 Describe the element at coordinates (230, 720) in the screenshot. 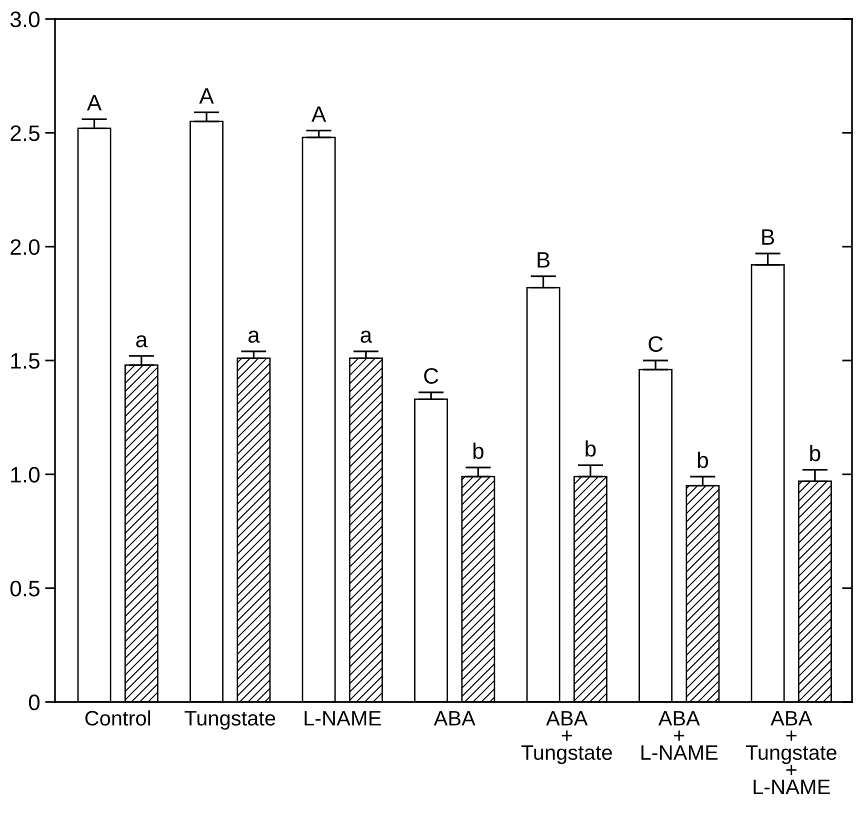

I see `x-tick-label: Tungstate` at that location.